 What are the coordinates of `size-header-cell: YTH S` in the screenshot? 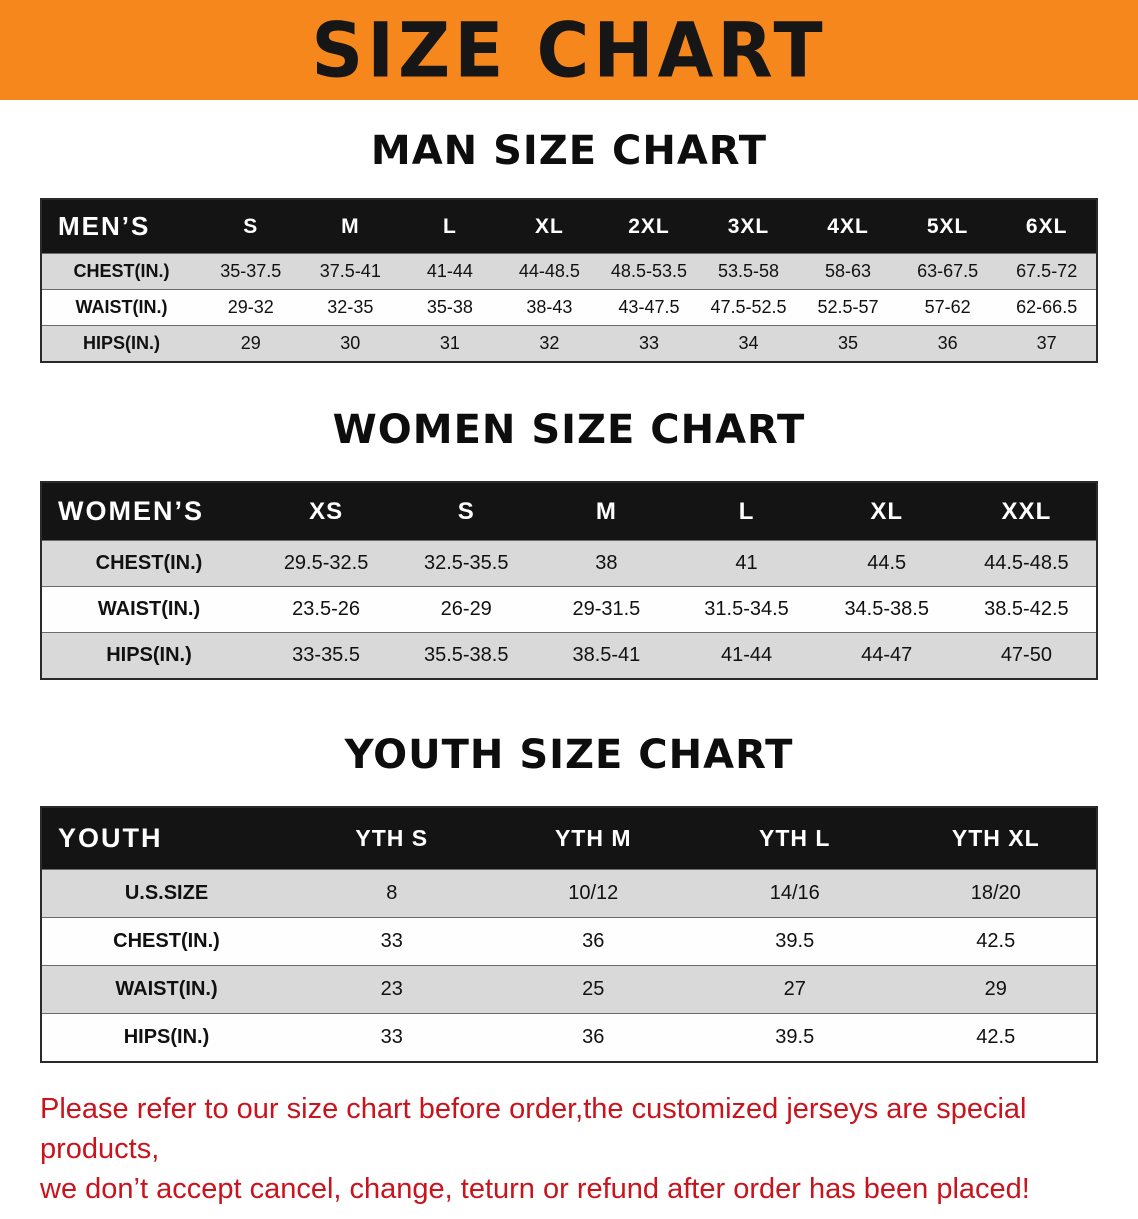 It's located at (392, 838).